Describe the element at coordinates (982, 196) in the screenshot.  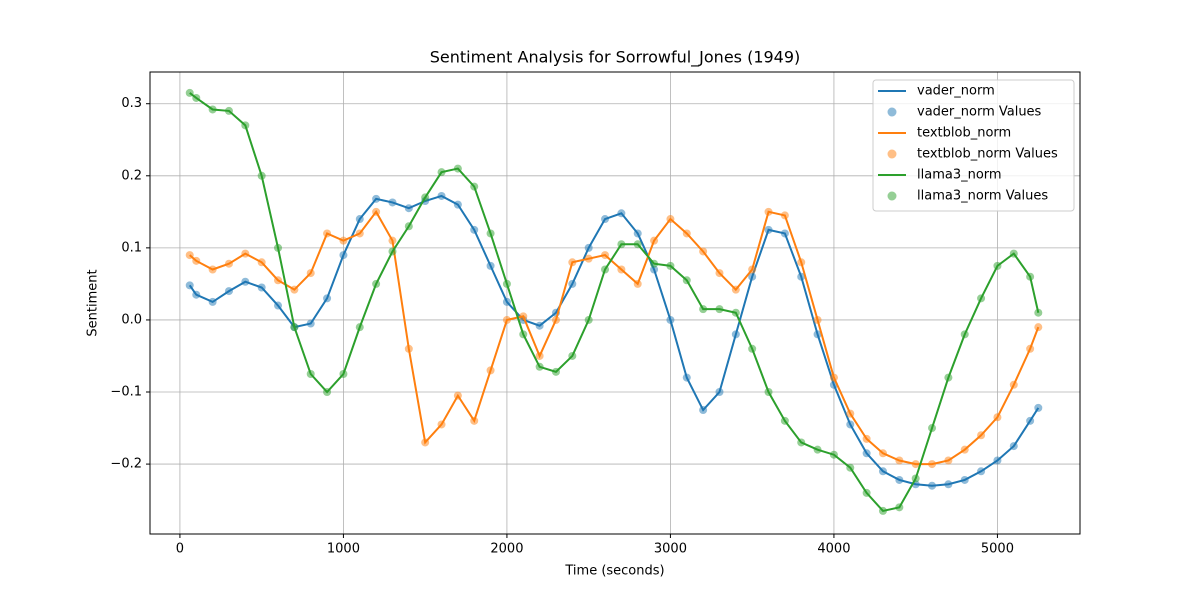
I see `legend-label: llama3_norm Values` at that location.